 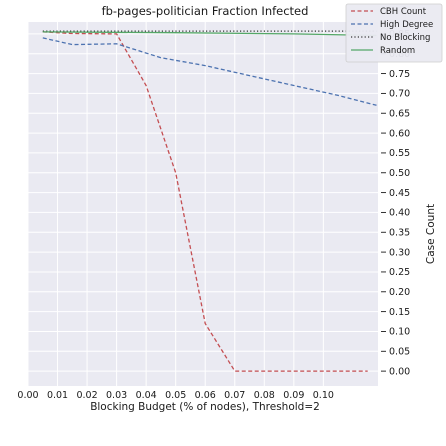 What do you see at coordinates (399, 272) in the screenshot?
I see `y-tick-label: 0.25` at bounding box center [399, 272].